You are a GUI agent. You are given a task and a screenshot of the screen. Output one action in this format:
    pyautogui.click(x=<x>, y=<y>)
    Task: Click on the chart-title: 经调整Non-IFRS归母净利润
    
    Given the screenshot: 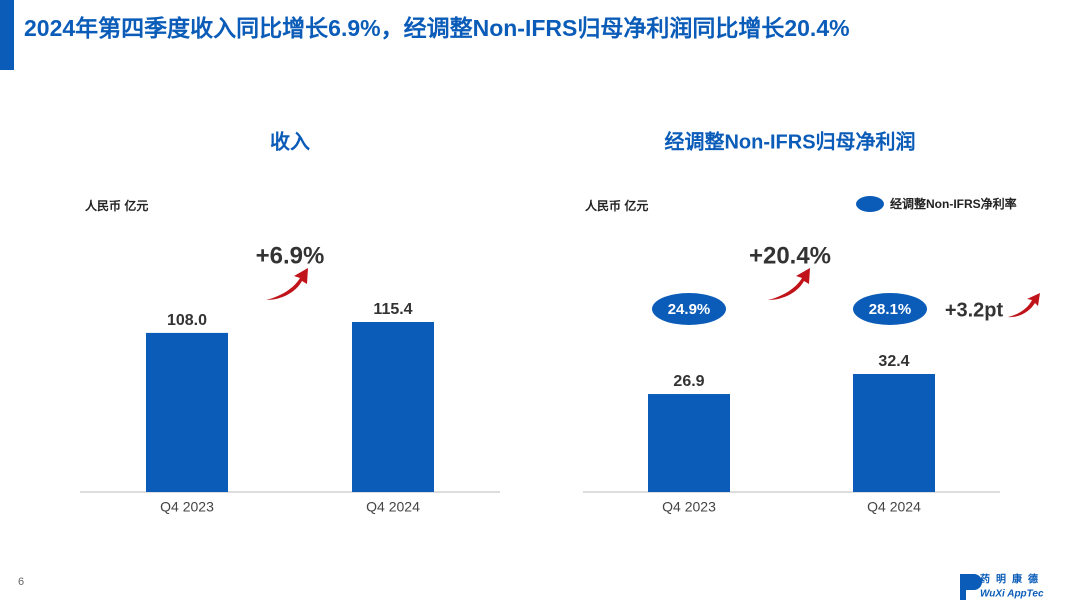 What is the action you would take?
    pyautogui.click(x=789, y=141)
    